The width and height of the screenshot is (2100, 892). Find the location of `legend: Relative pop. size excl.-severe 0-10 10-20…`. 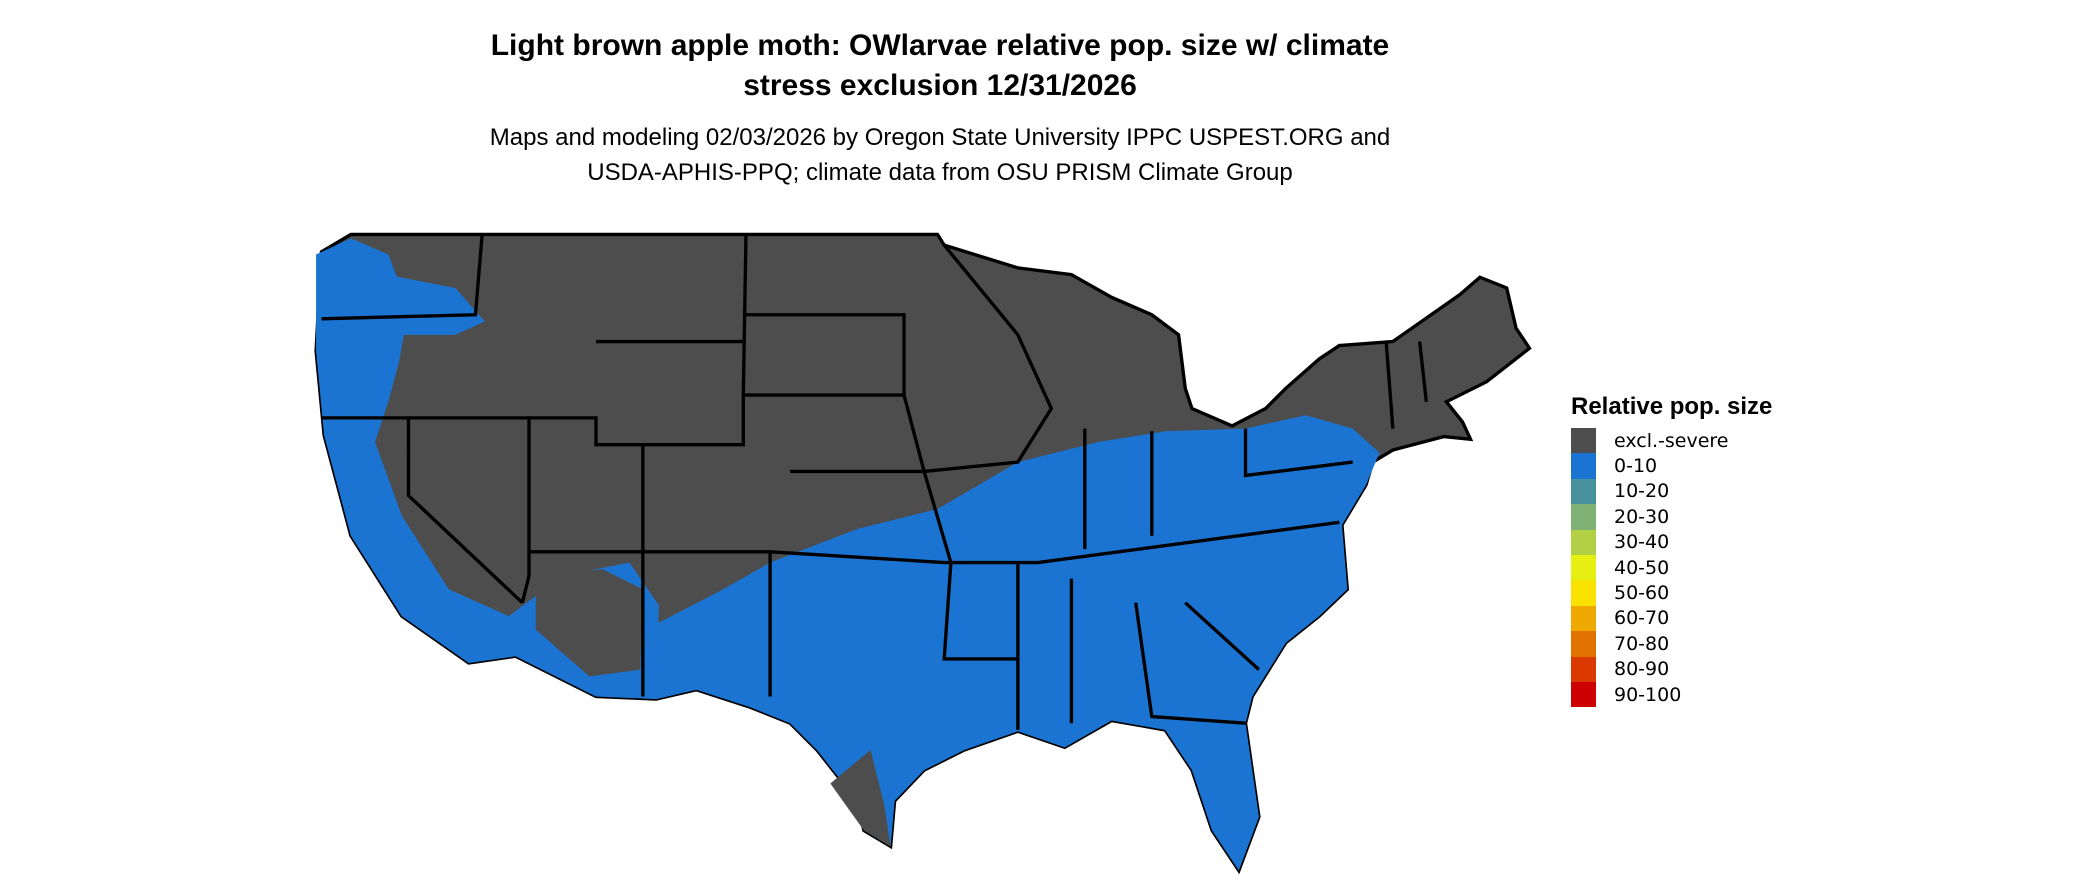

legend: Relative pop. size excl.-severe 0-10 10-20… is located at coordinates (1672, 550).